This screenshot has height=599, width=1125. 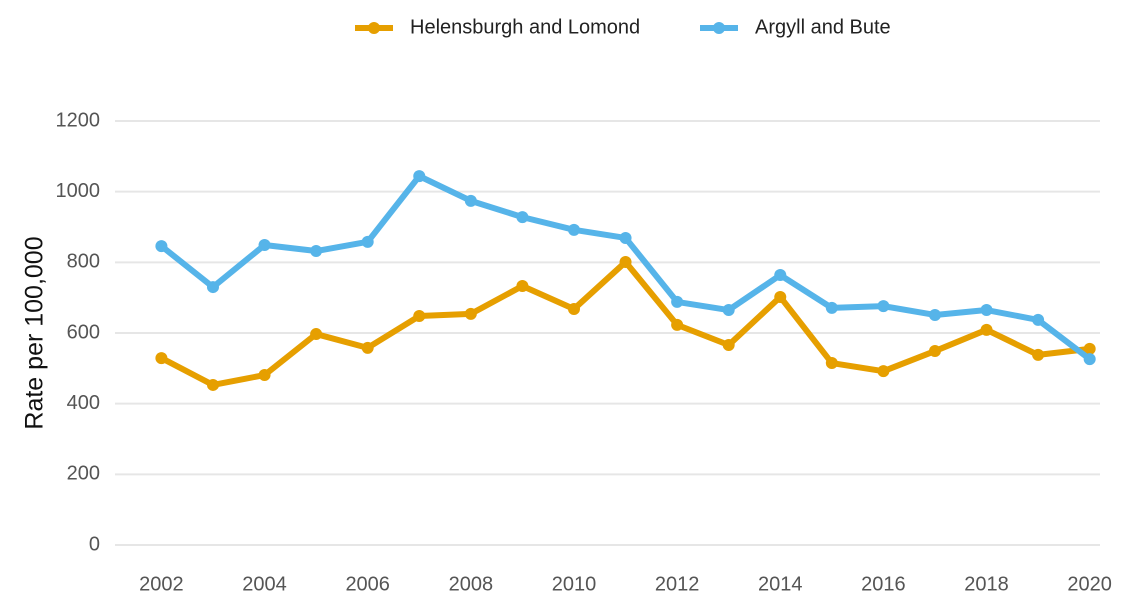 I want to click on x-tick-label: 2002, so click(x=161, y=584).